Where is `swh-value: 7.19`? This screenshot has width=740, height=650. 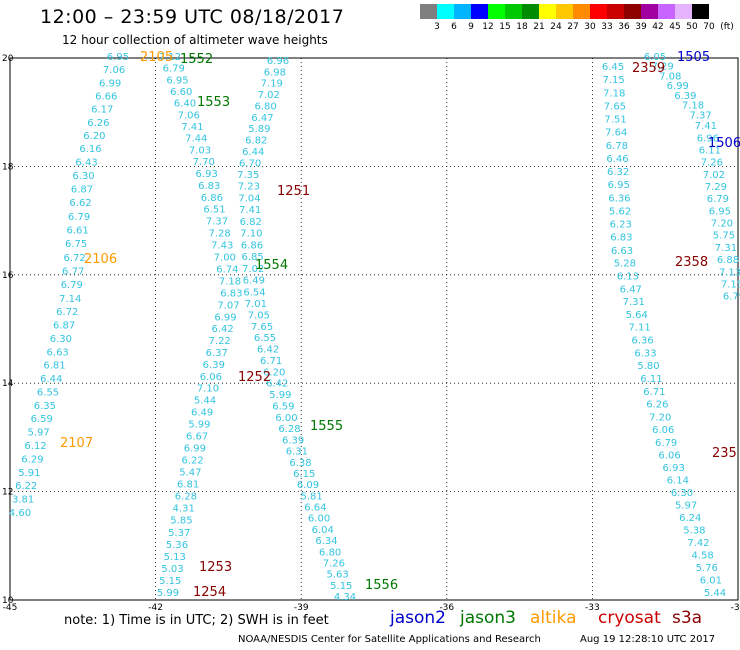
swh-value: 7.19 is located at coordinates (272, 84).